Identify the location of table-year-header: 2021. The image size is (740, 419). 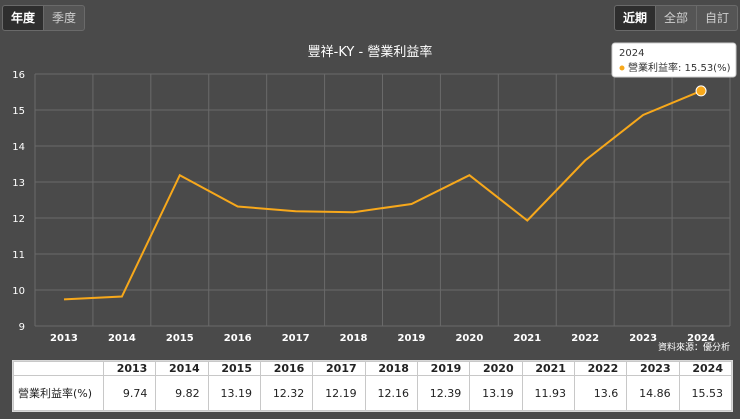
(548, 368).